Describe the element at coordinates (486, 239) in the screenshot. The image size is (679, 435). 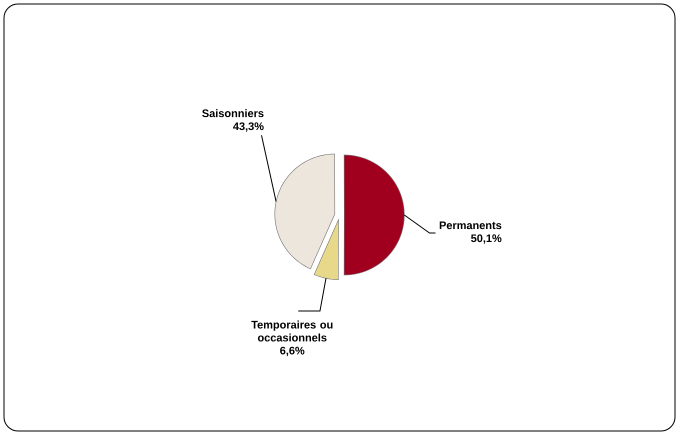
I see `data-label: 50,1%` at that location.